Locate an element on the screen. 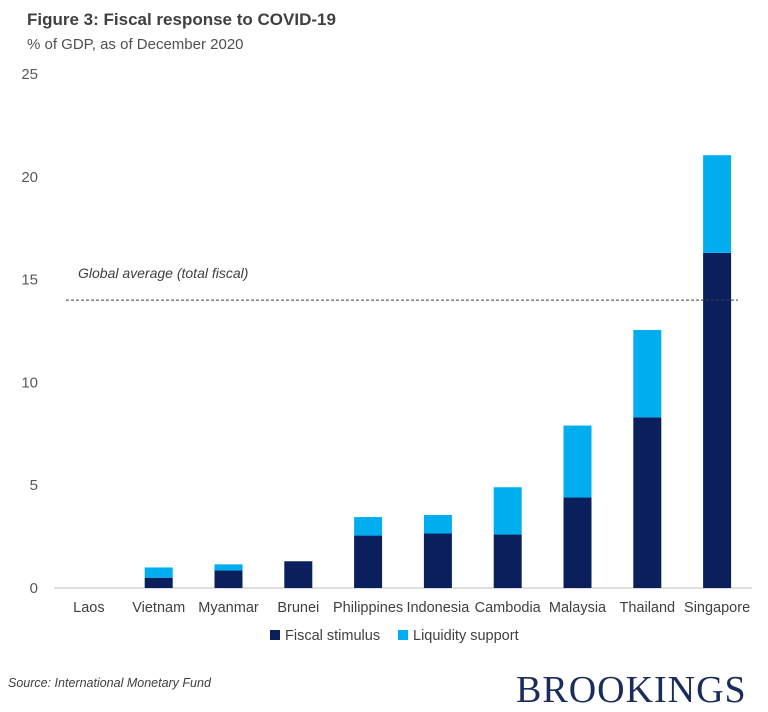 This screenshot has height=712, width=768. legend-label: Fiscal stimulus is located at coordinates (332, 636).